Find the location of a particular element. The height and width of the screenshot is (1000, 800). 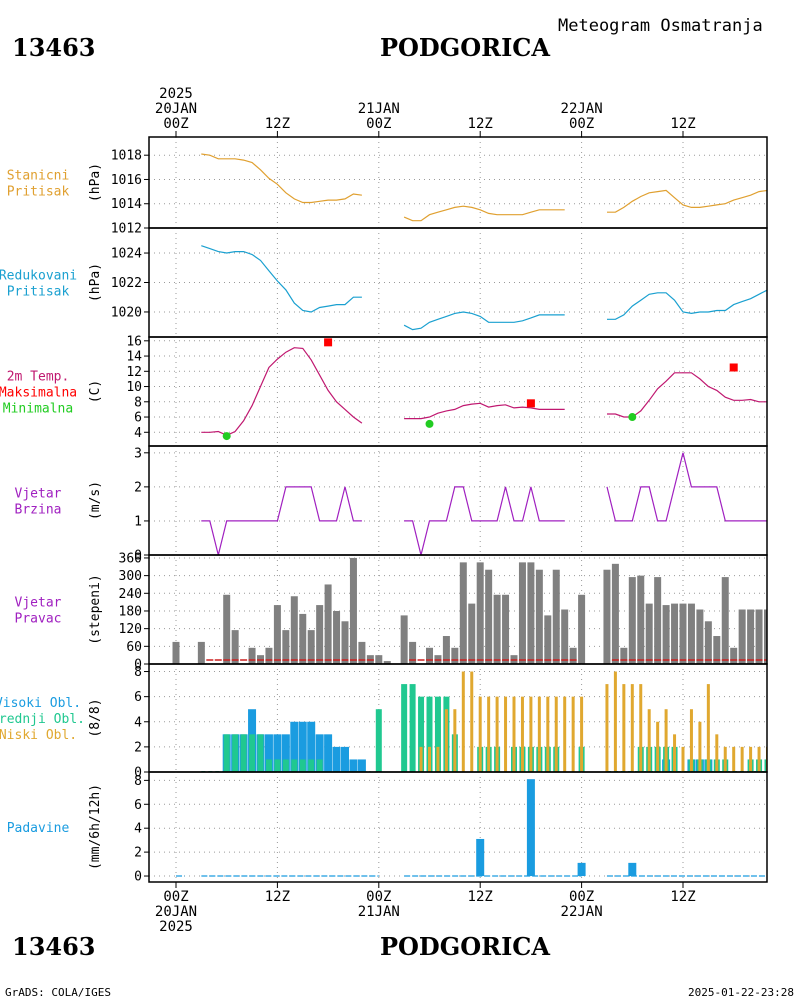

footer-credit: GrADS: COLA/IGES is located at coordinates (58, 992).